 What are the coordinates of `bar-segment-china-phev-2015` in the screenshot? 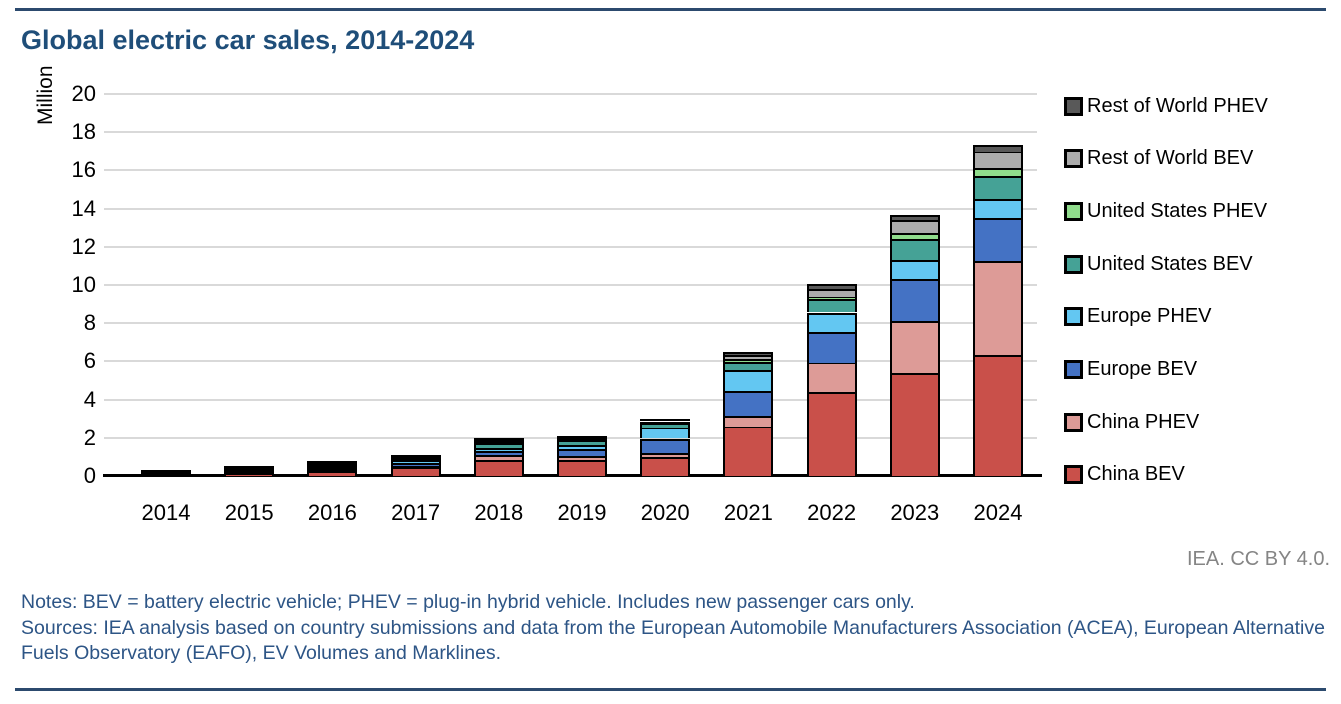 It's located at (249, 473).